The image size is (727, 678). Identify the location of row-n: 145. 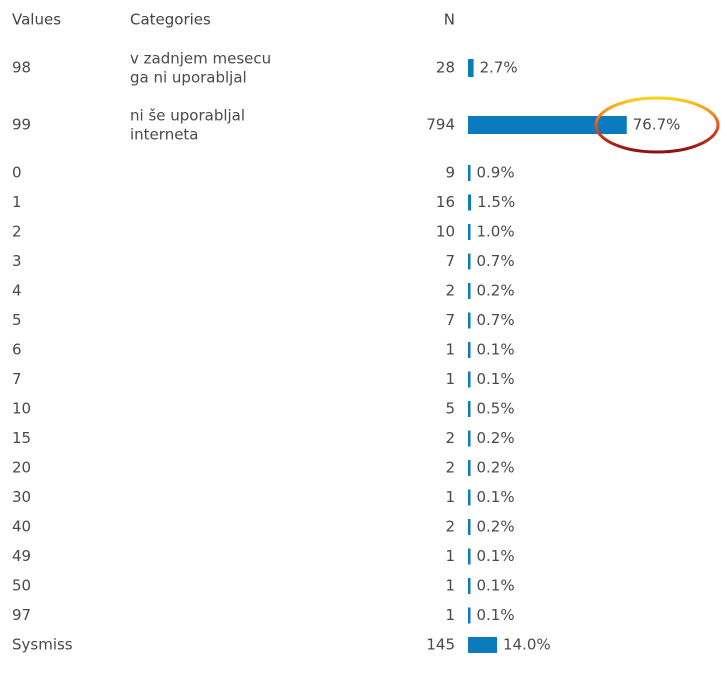
(440, 645).